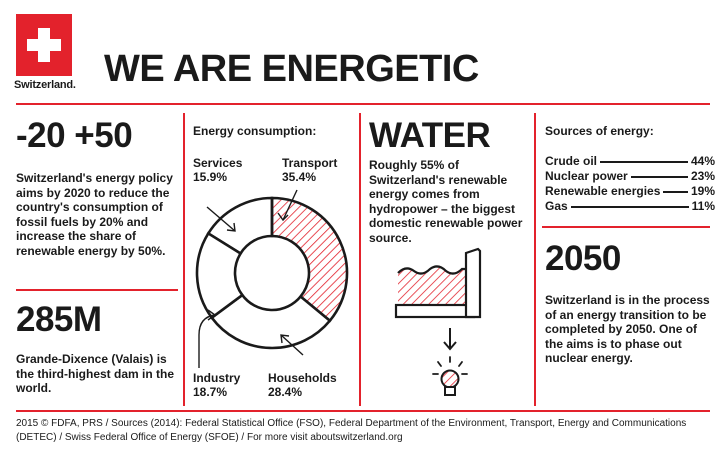 This screenshot has height=453, width=725. I want to click on source-row-gas: Gas 11%, so click(630, 206).